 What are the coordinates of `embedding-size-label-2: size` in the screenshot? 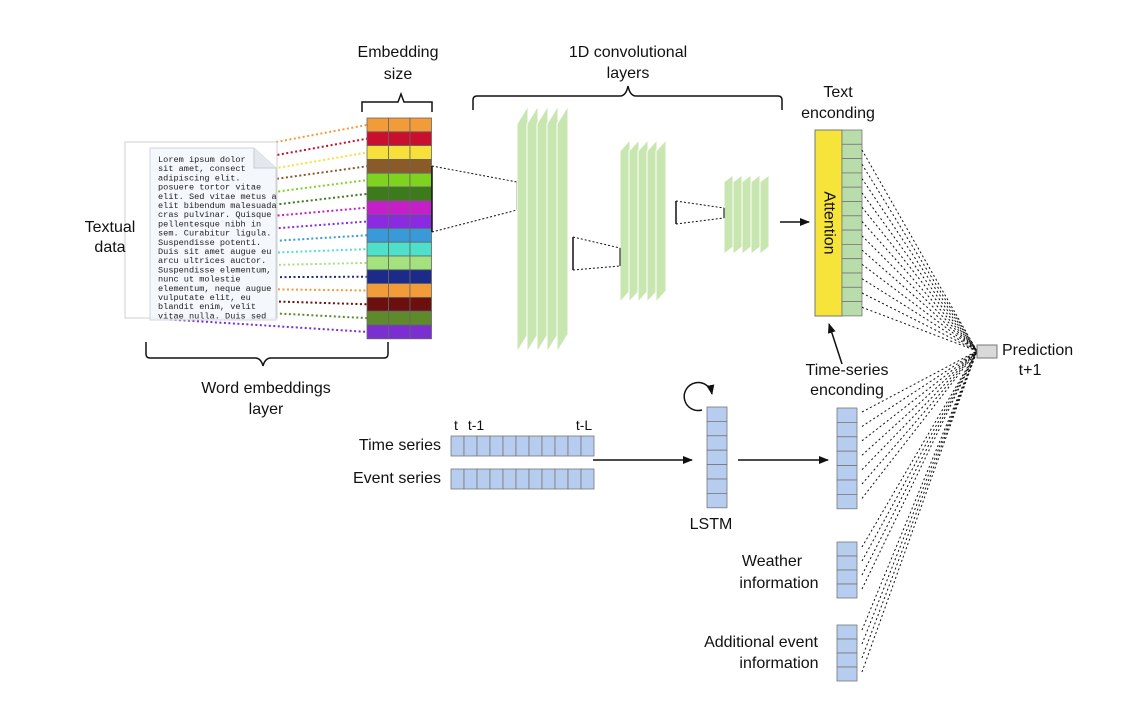 It's located at (398, 74).